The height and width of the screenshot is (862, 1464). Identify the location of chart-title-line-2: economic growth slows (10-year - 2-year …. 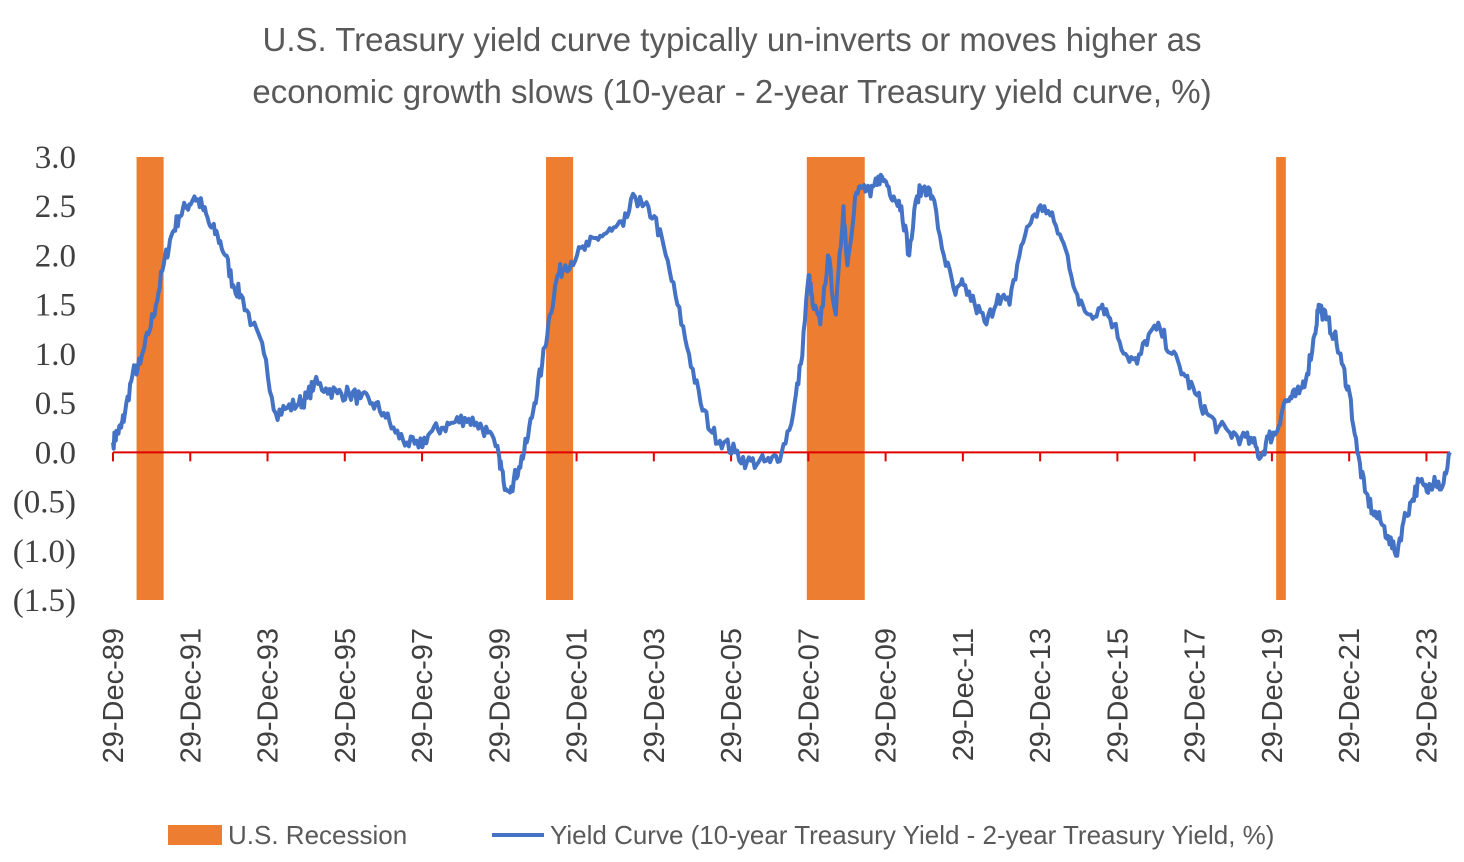
(732, 91).